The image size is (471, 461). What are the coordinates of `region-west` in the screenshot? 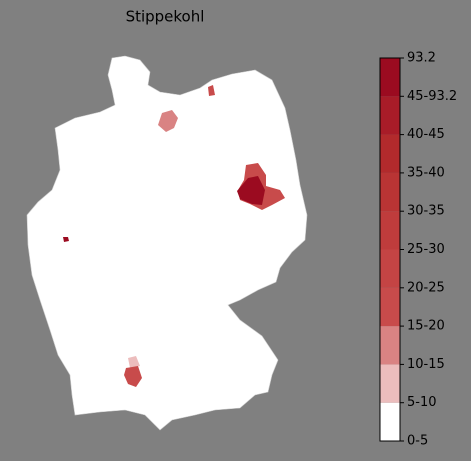 It's located at (66, 239).